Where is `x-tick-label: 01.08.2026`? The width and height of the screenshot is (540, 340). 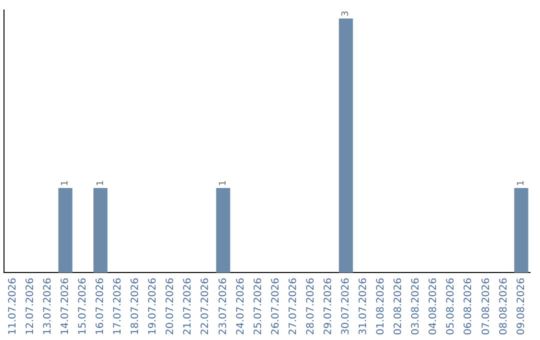
x-tick-label: 01.08.2026 is located at coordinates (381, 307).